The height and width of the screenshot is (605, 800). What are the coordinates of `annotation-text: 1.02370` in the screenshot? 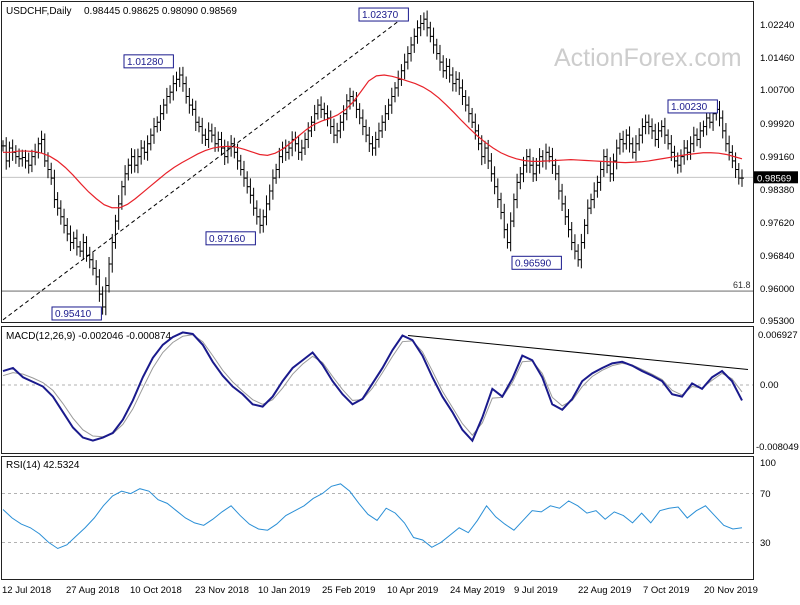 It's located at (380, 15).